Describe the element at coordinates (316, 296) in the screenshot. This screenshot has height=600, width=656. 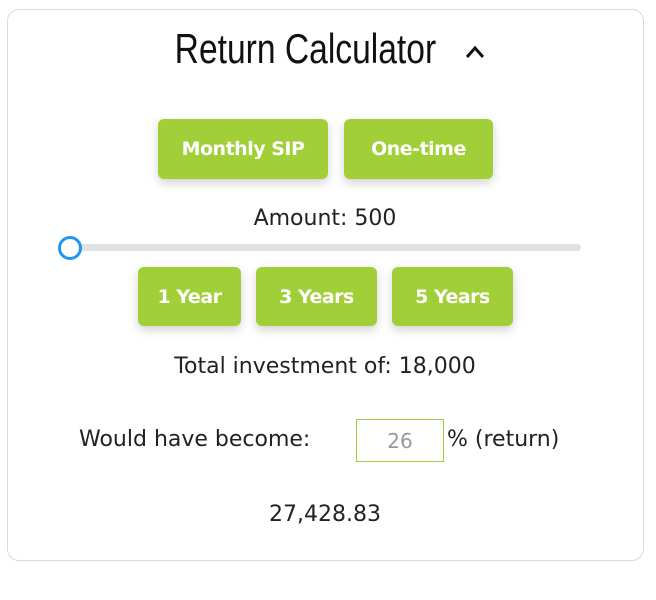
I see `three-years-button: 3 Years` at that location.